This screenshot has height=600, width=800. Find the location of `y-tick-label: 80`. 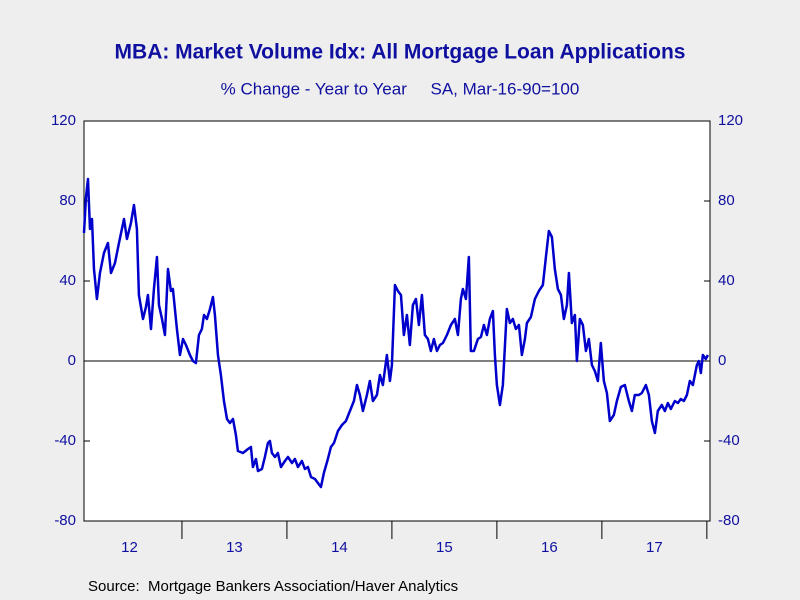

y-tick-label: 80 is located at coordinates (67, 200).